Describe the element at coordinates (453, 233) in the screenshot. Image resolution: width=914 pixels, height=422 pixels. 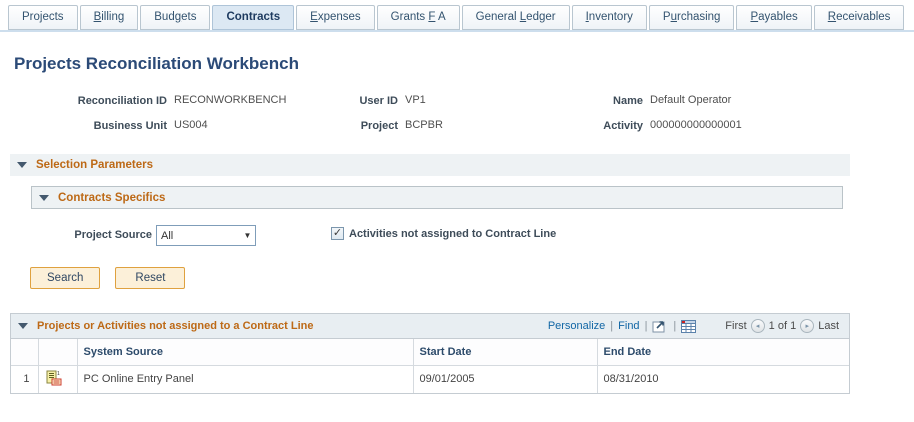
I see `activities-checkbox-label: Activities not assigned to Contract Line` at that location.